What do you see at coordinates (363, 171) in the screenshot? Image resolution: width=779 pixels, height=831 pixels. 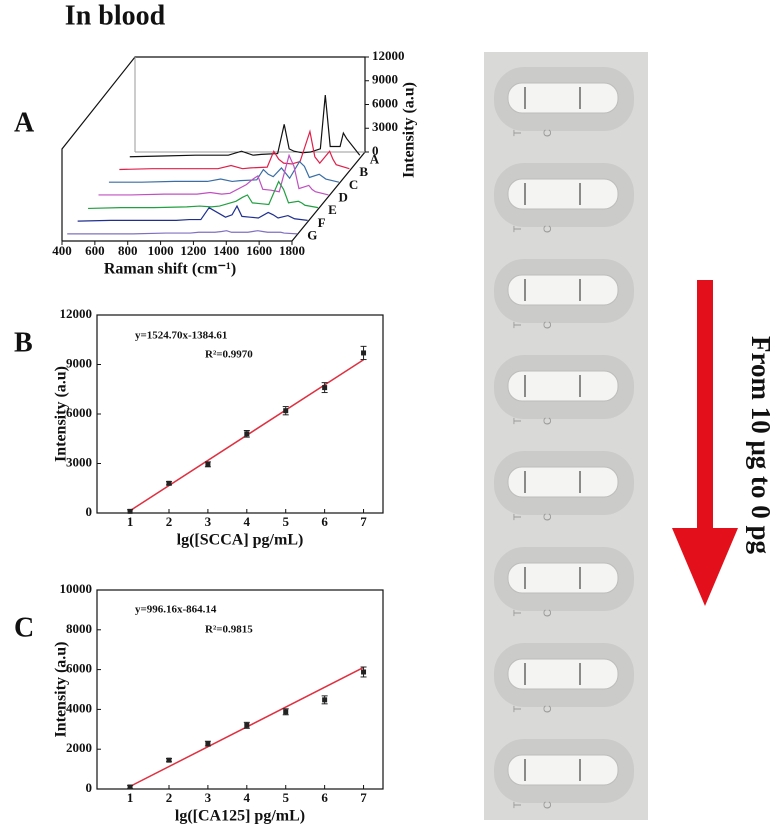 I see `series-label: B` at bounding box center [363, 171].